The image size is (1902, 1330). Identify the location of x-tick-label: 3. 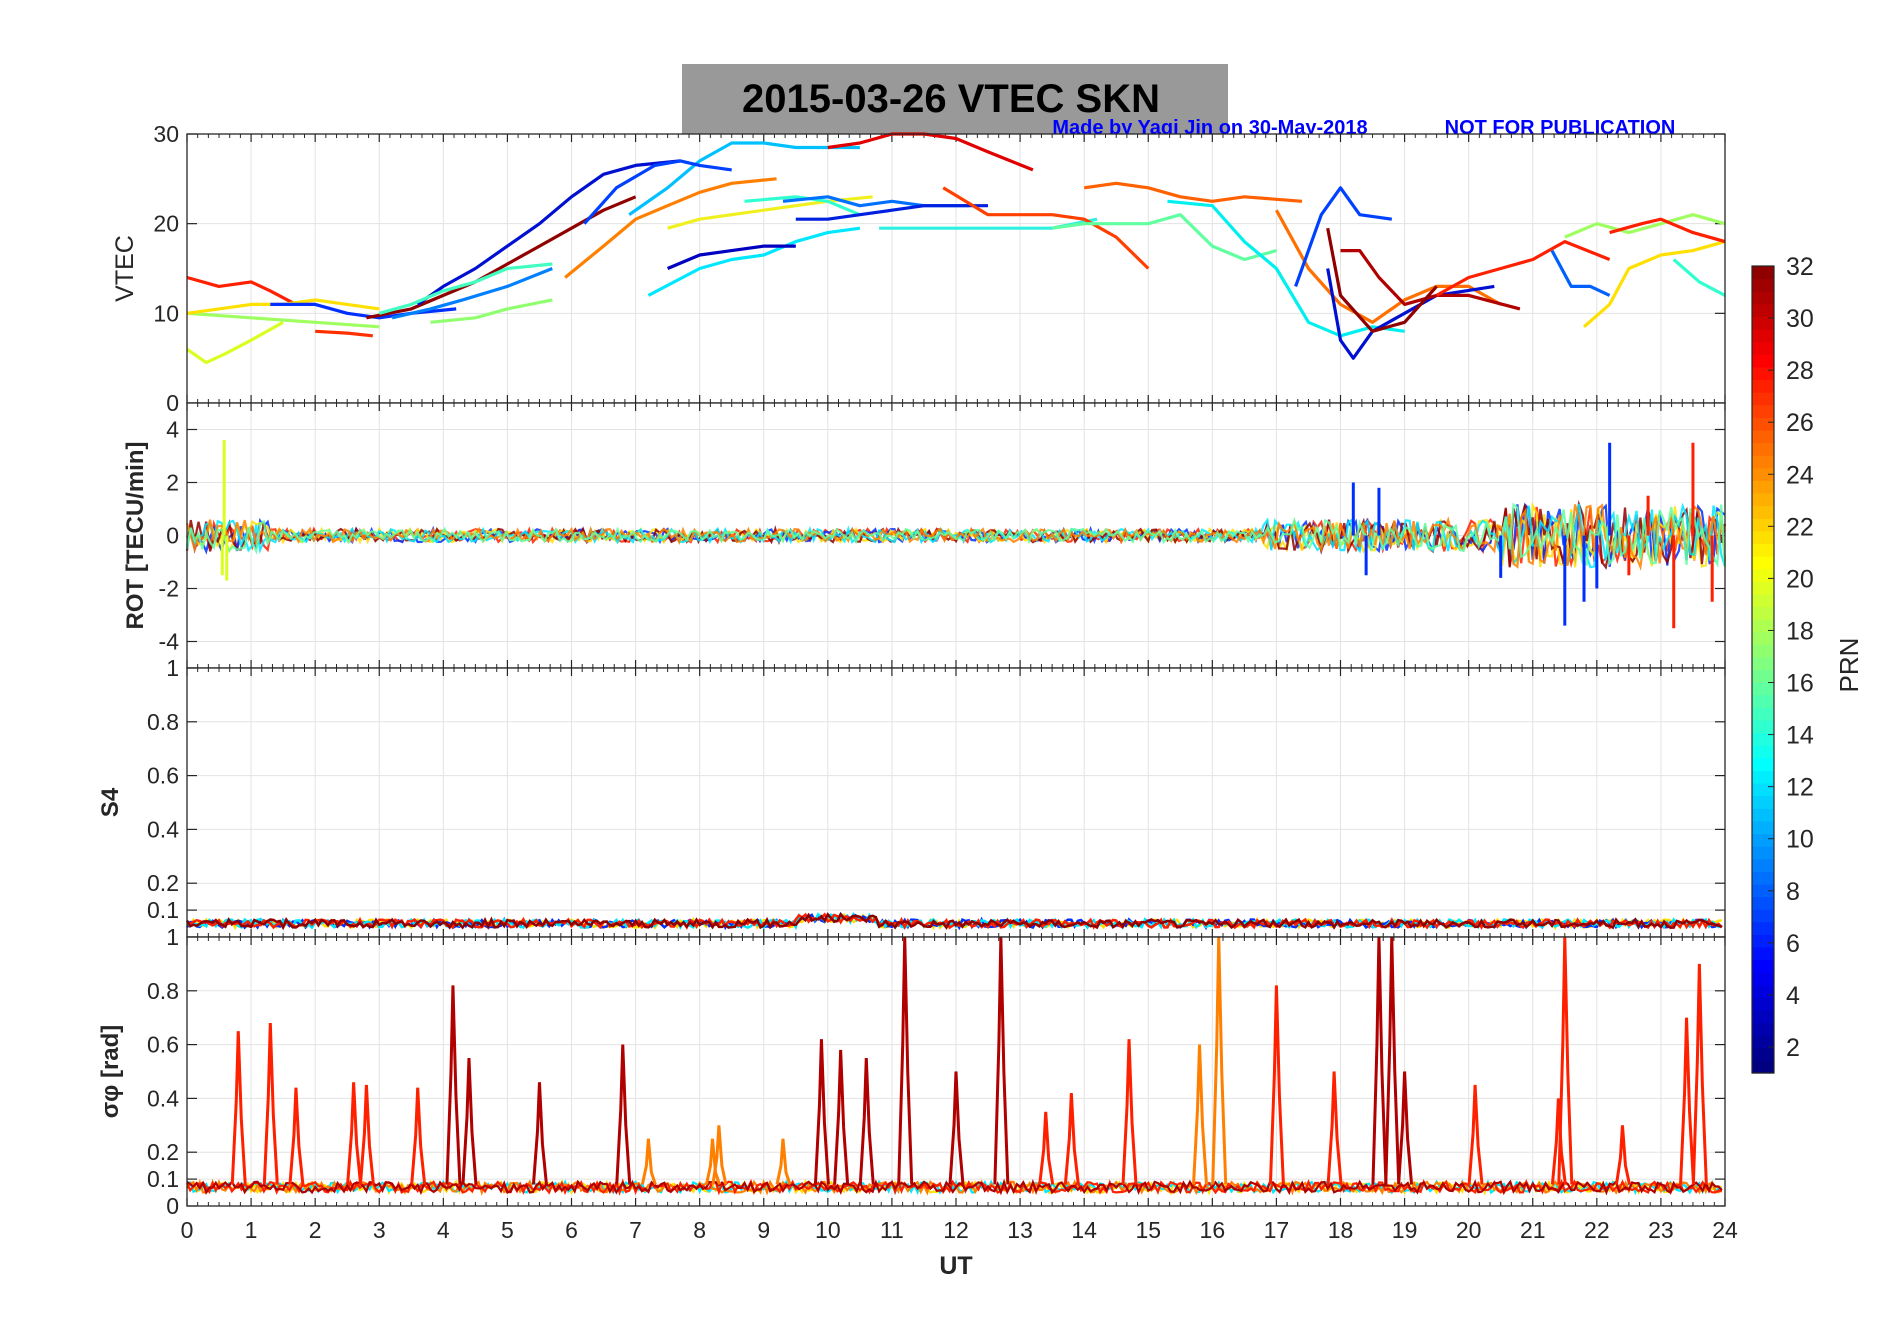
(379, 1230).